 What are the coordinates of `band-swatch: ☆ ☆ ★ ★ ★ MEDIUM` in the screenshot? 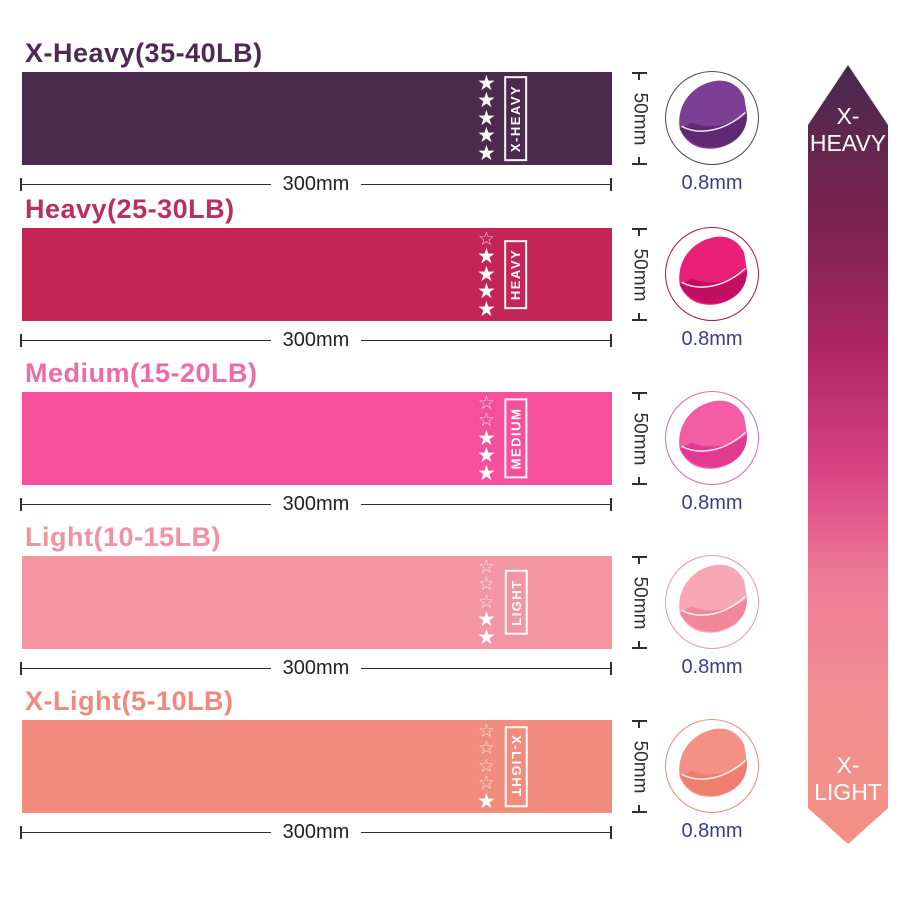 It's located at (317, 438).